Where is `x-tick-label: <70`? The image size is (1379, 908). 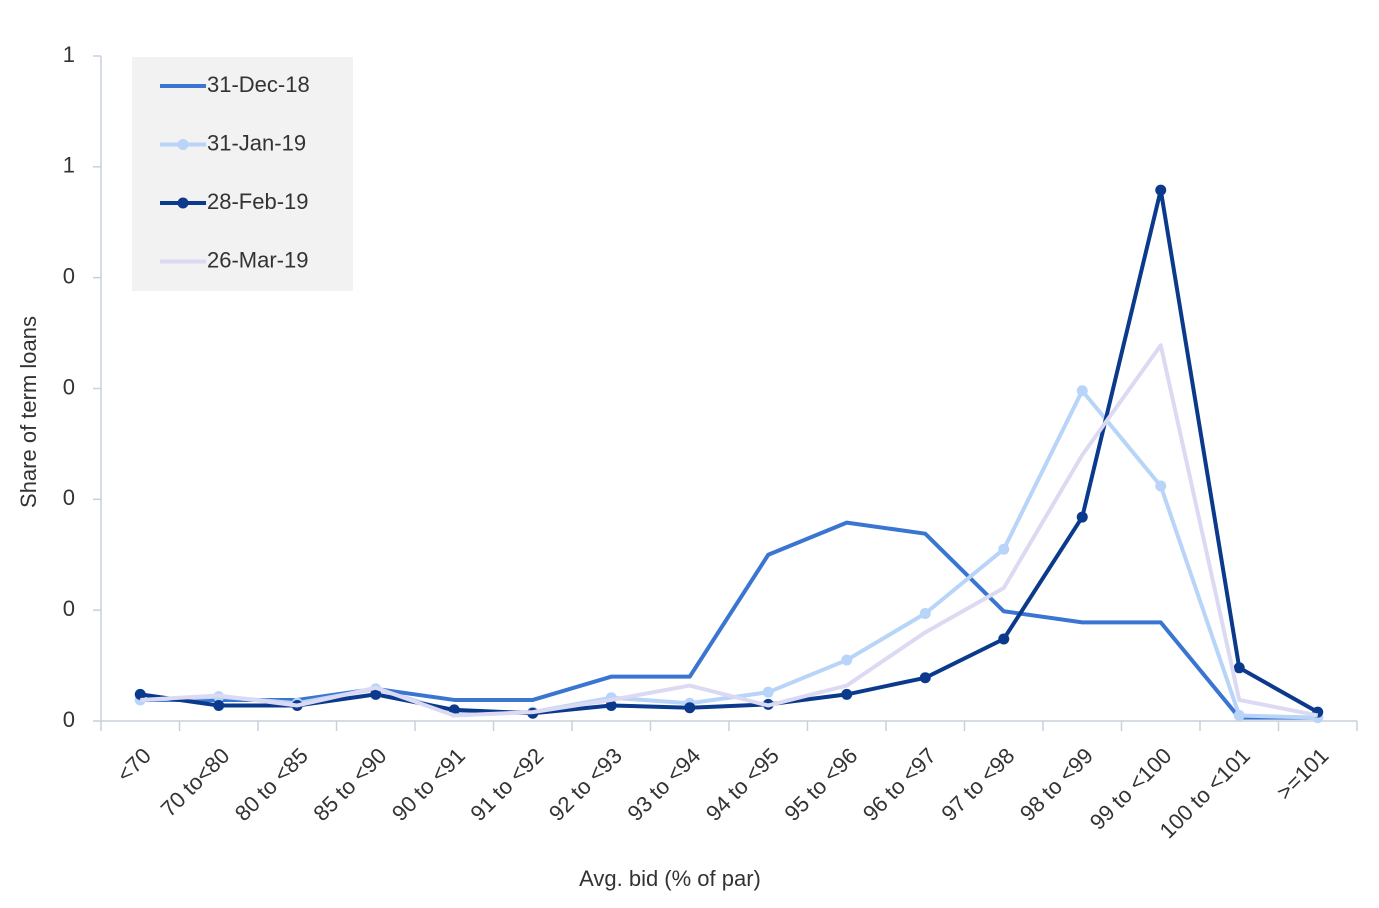
x-tick-label: <70 is located at coordinates (134, 765).